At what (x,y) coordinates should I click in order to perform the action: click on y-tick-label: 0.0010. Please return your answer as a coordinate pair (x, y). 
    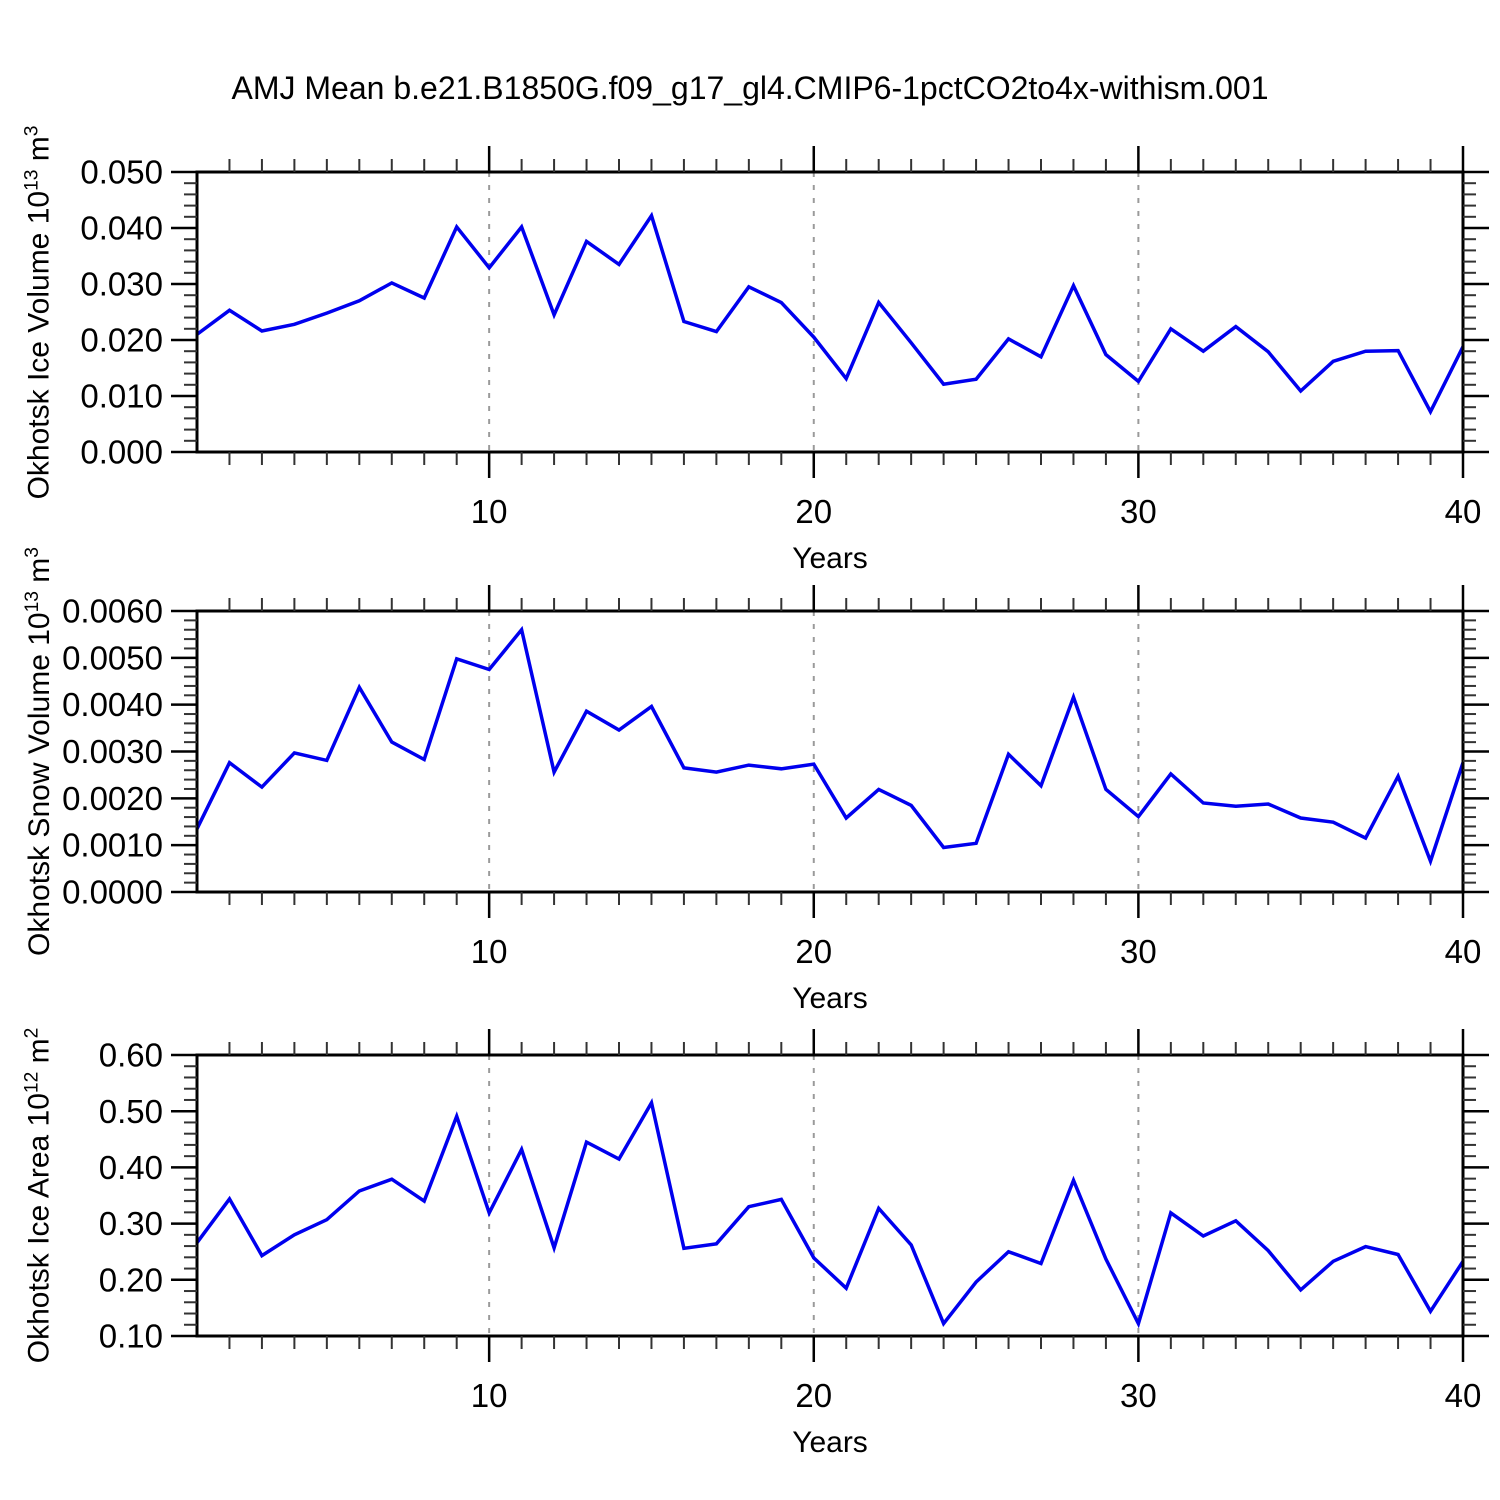
    Looking at the image, I should click on (112, 845).